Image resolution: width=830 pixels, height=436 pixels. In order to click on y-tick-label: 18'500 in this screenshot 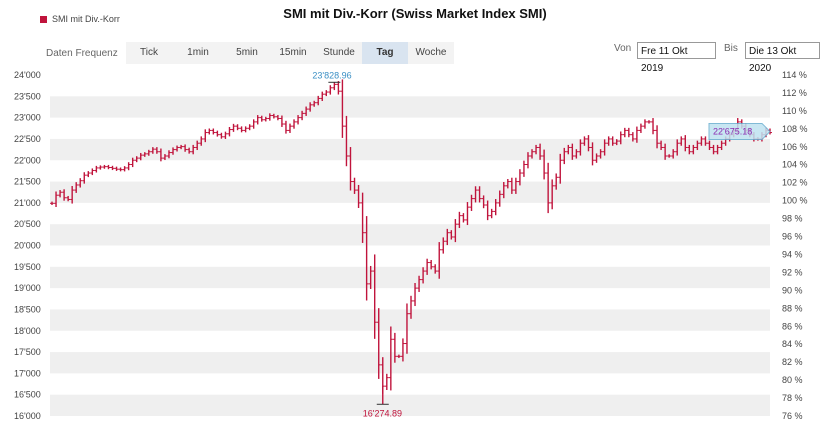, I will do `click(27, 309)`.